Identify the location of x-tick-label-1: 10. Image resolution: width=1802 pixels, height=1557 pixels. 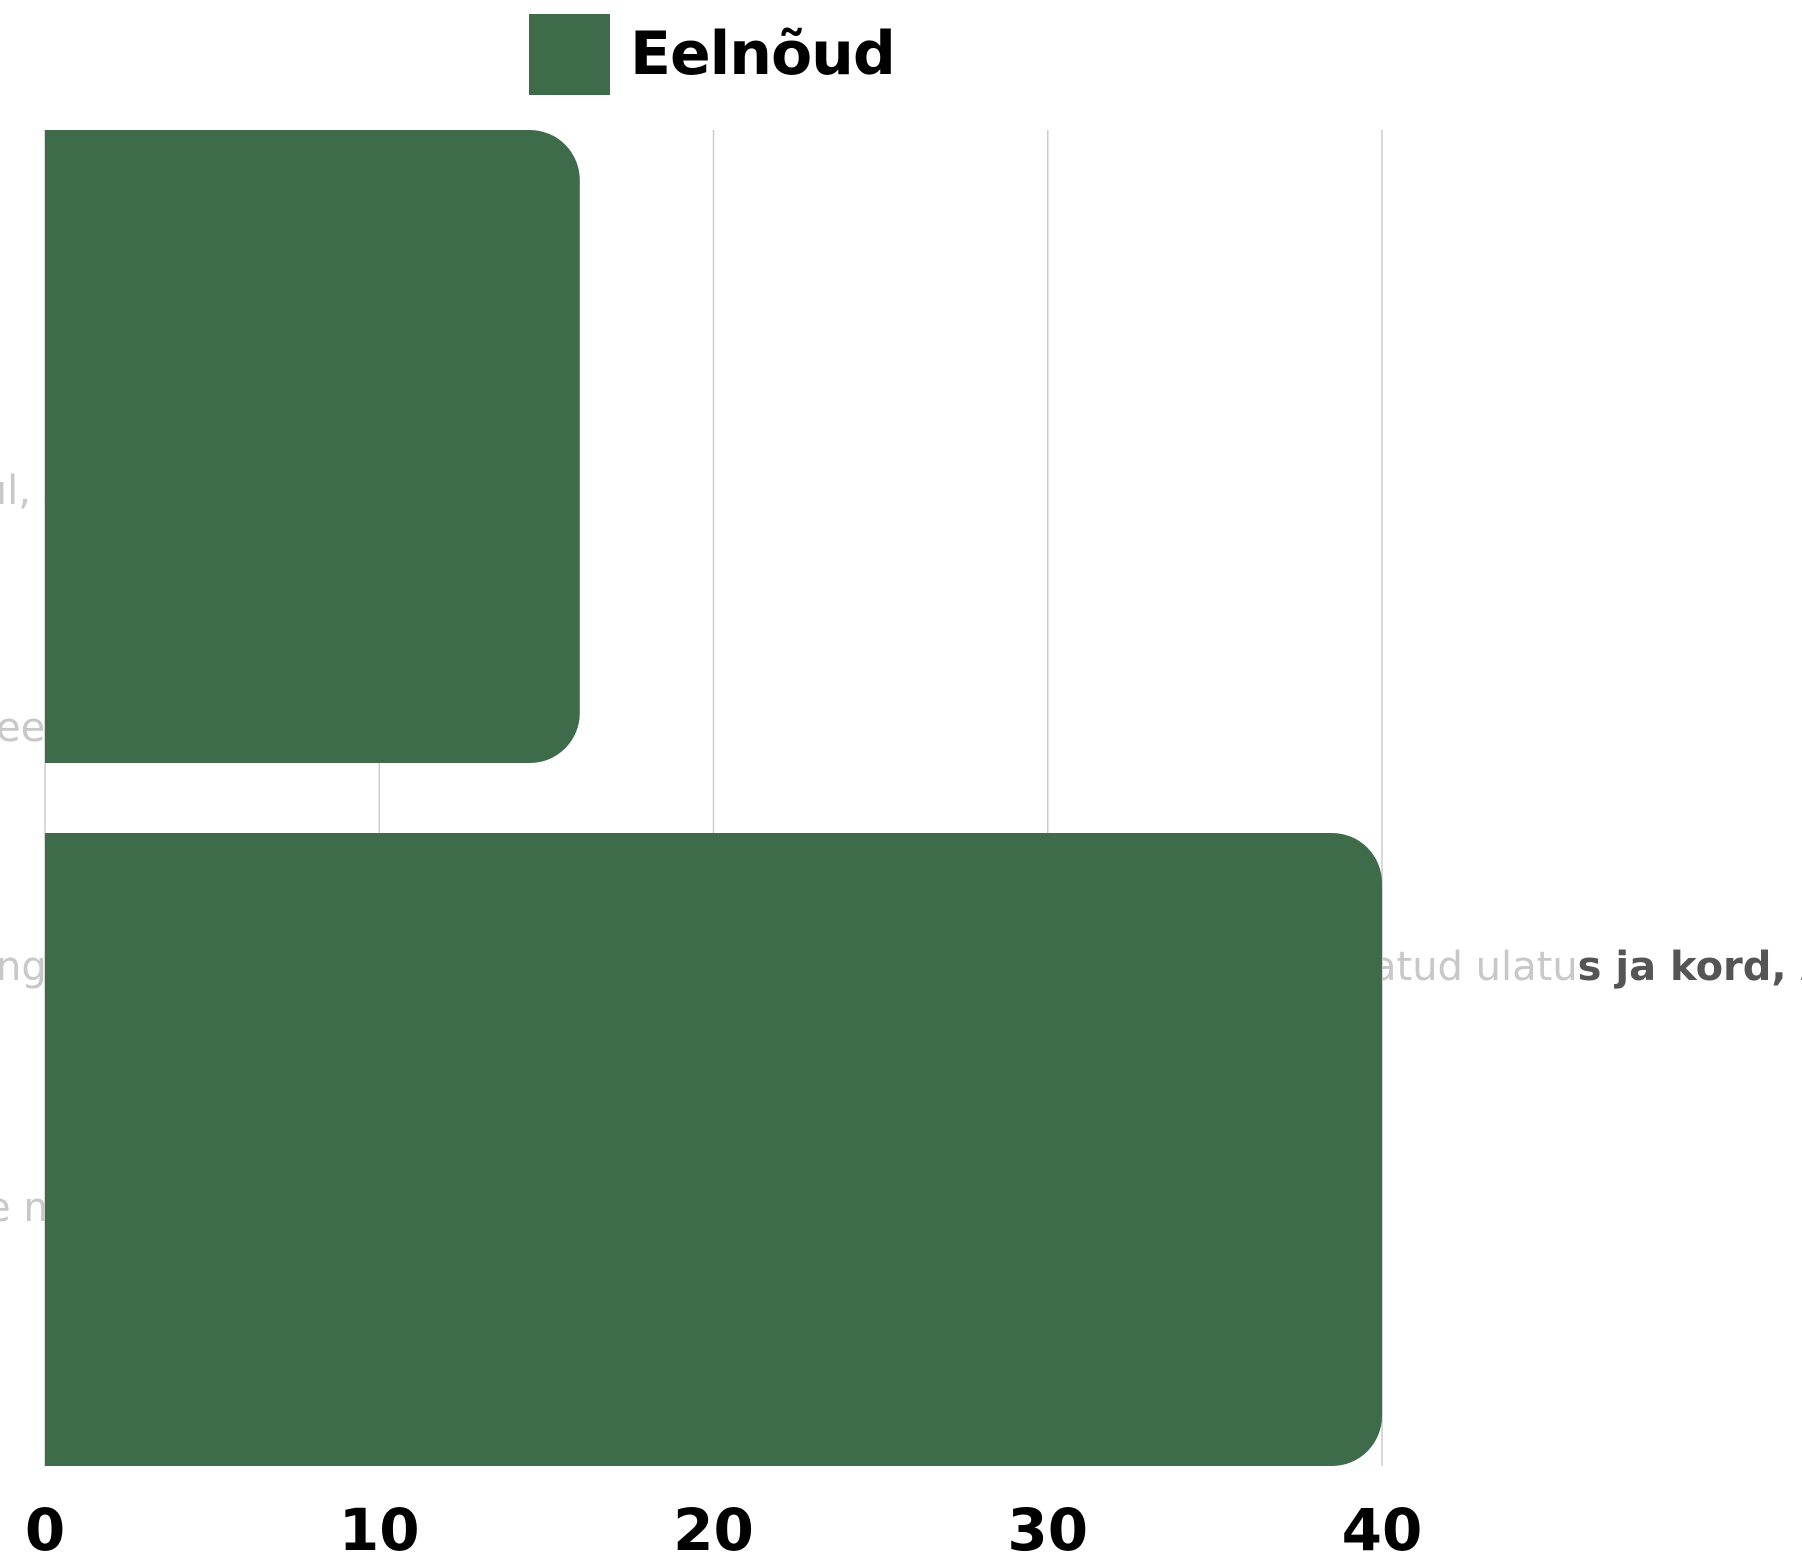
(379, 1526).